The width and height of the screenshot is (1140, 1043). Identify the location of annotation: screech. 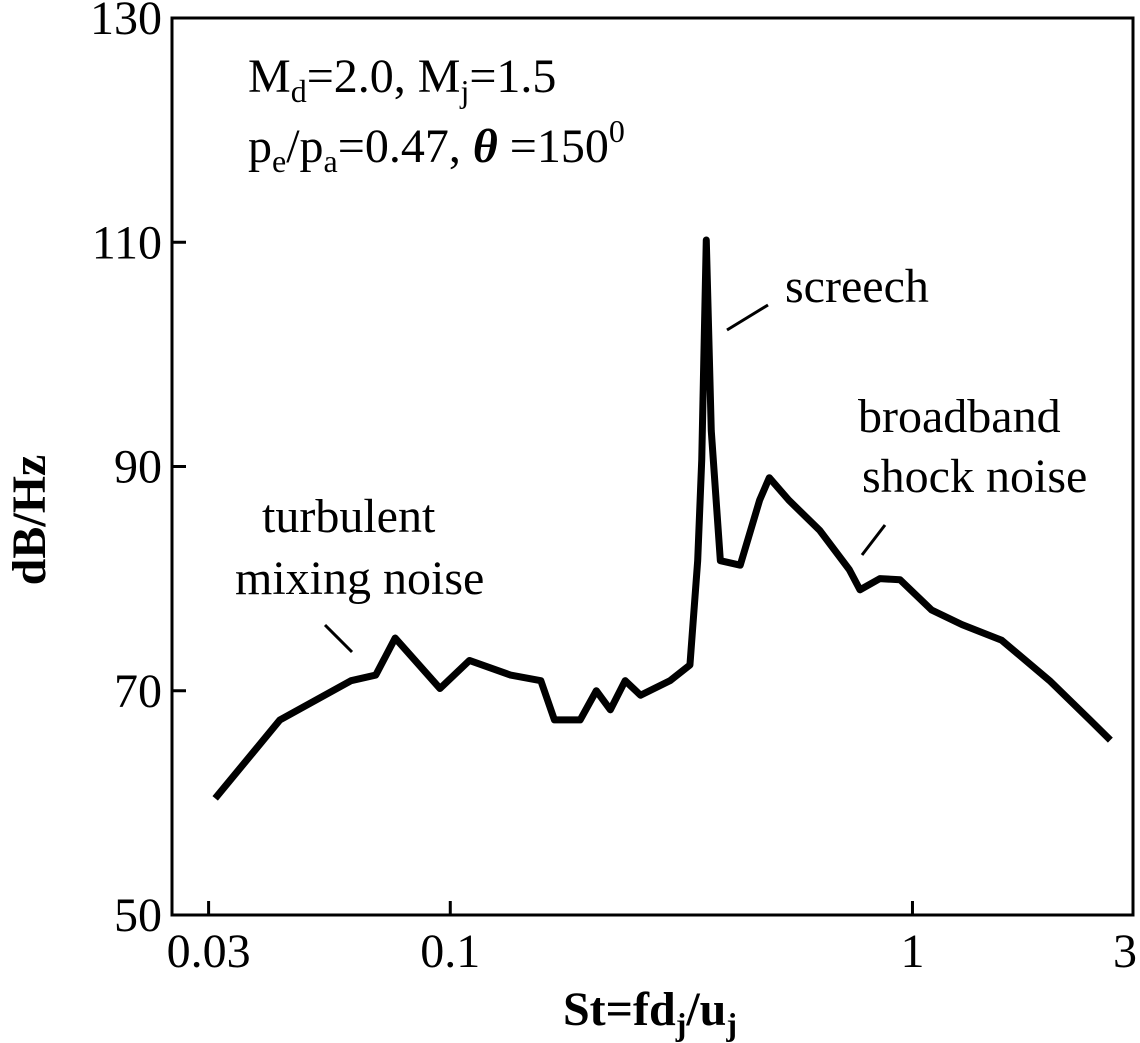
(857, 286).